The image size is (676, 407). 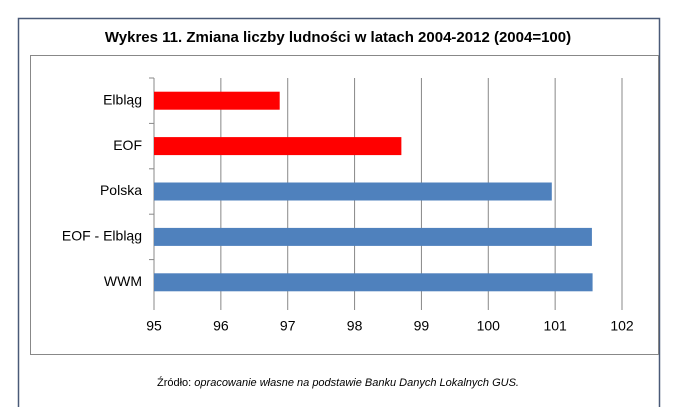 I want to click on x-tick-label: 96, so click(x=221, y=326).